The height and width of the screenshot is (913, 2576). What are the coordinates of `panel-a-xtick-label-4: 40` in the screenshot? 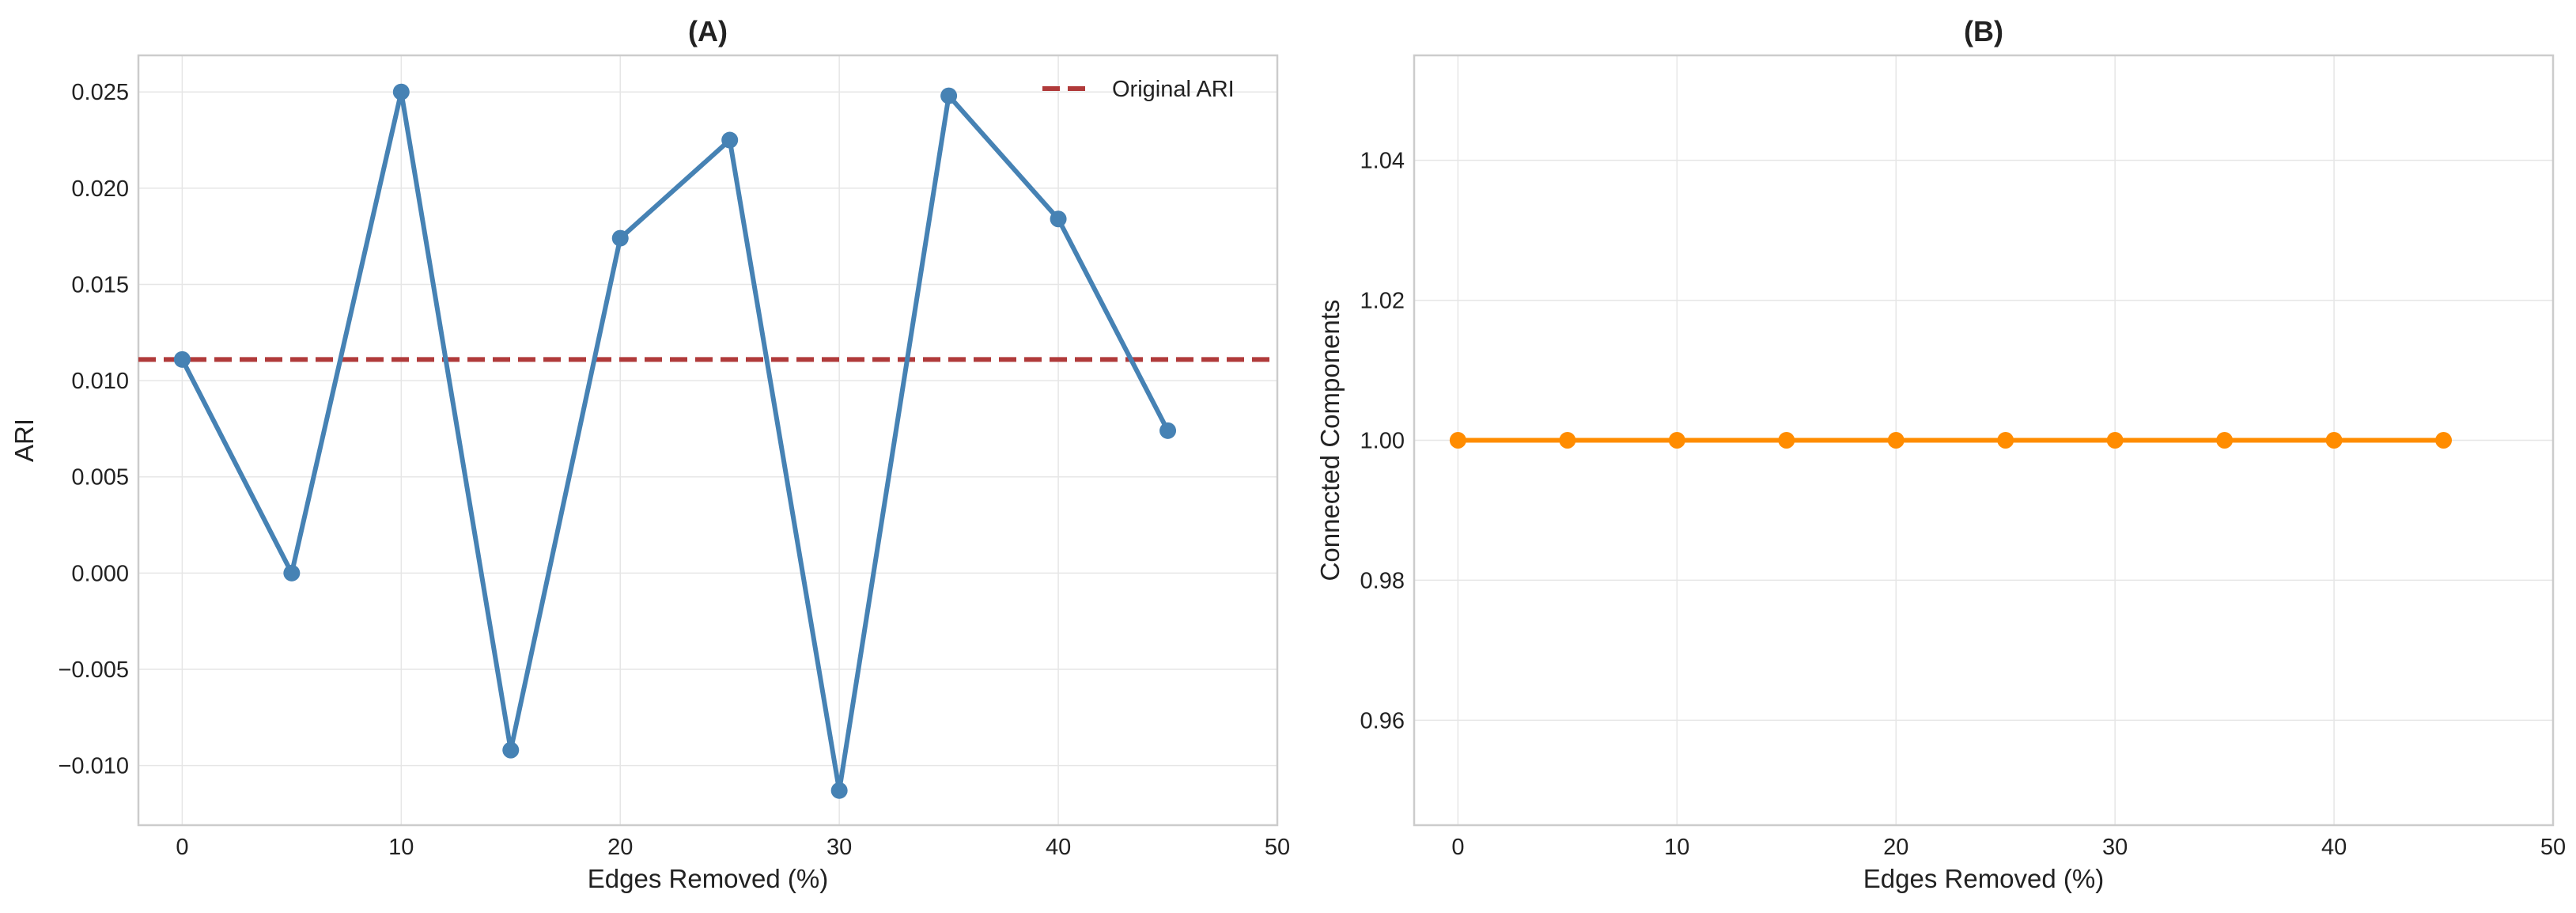 It's located at (1059, 847).